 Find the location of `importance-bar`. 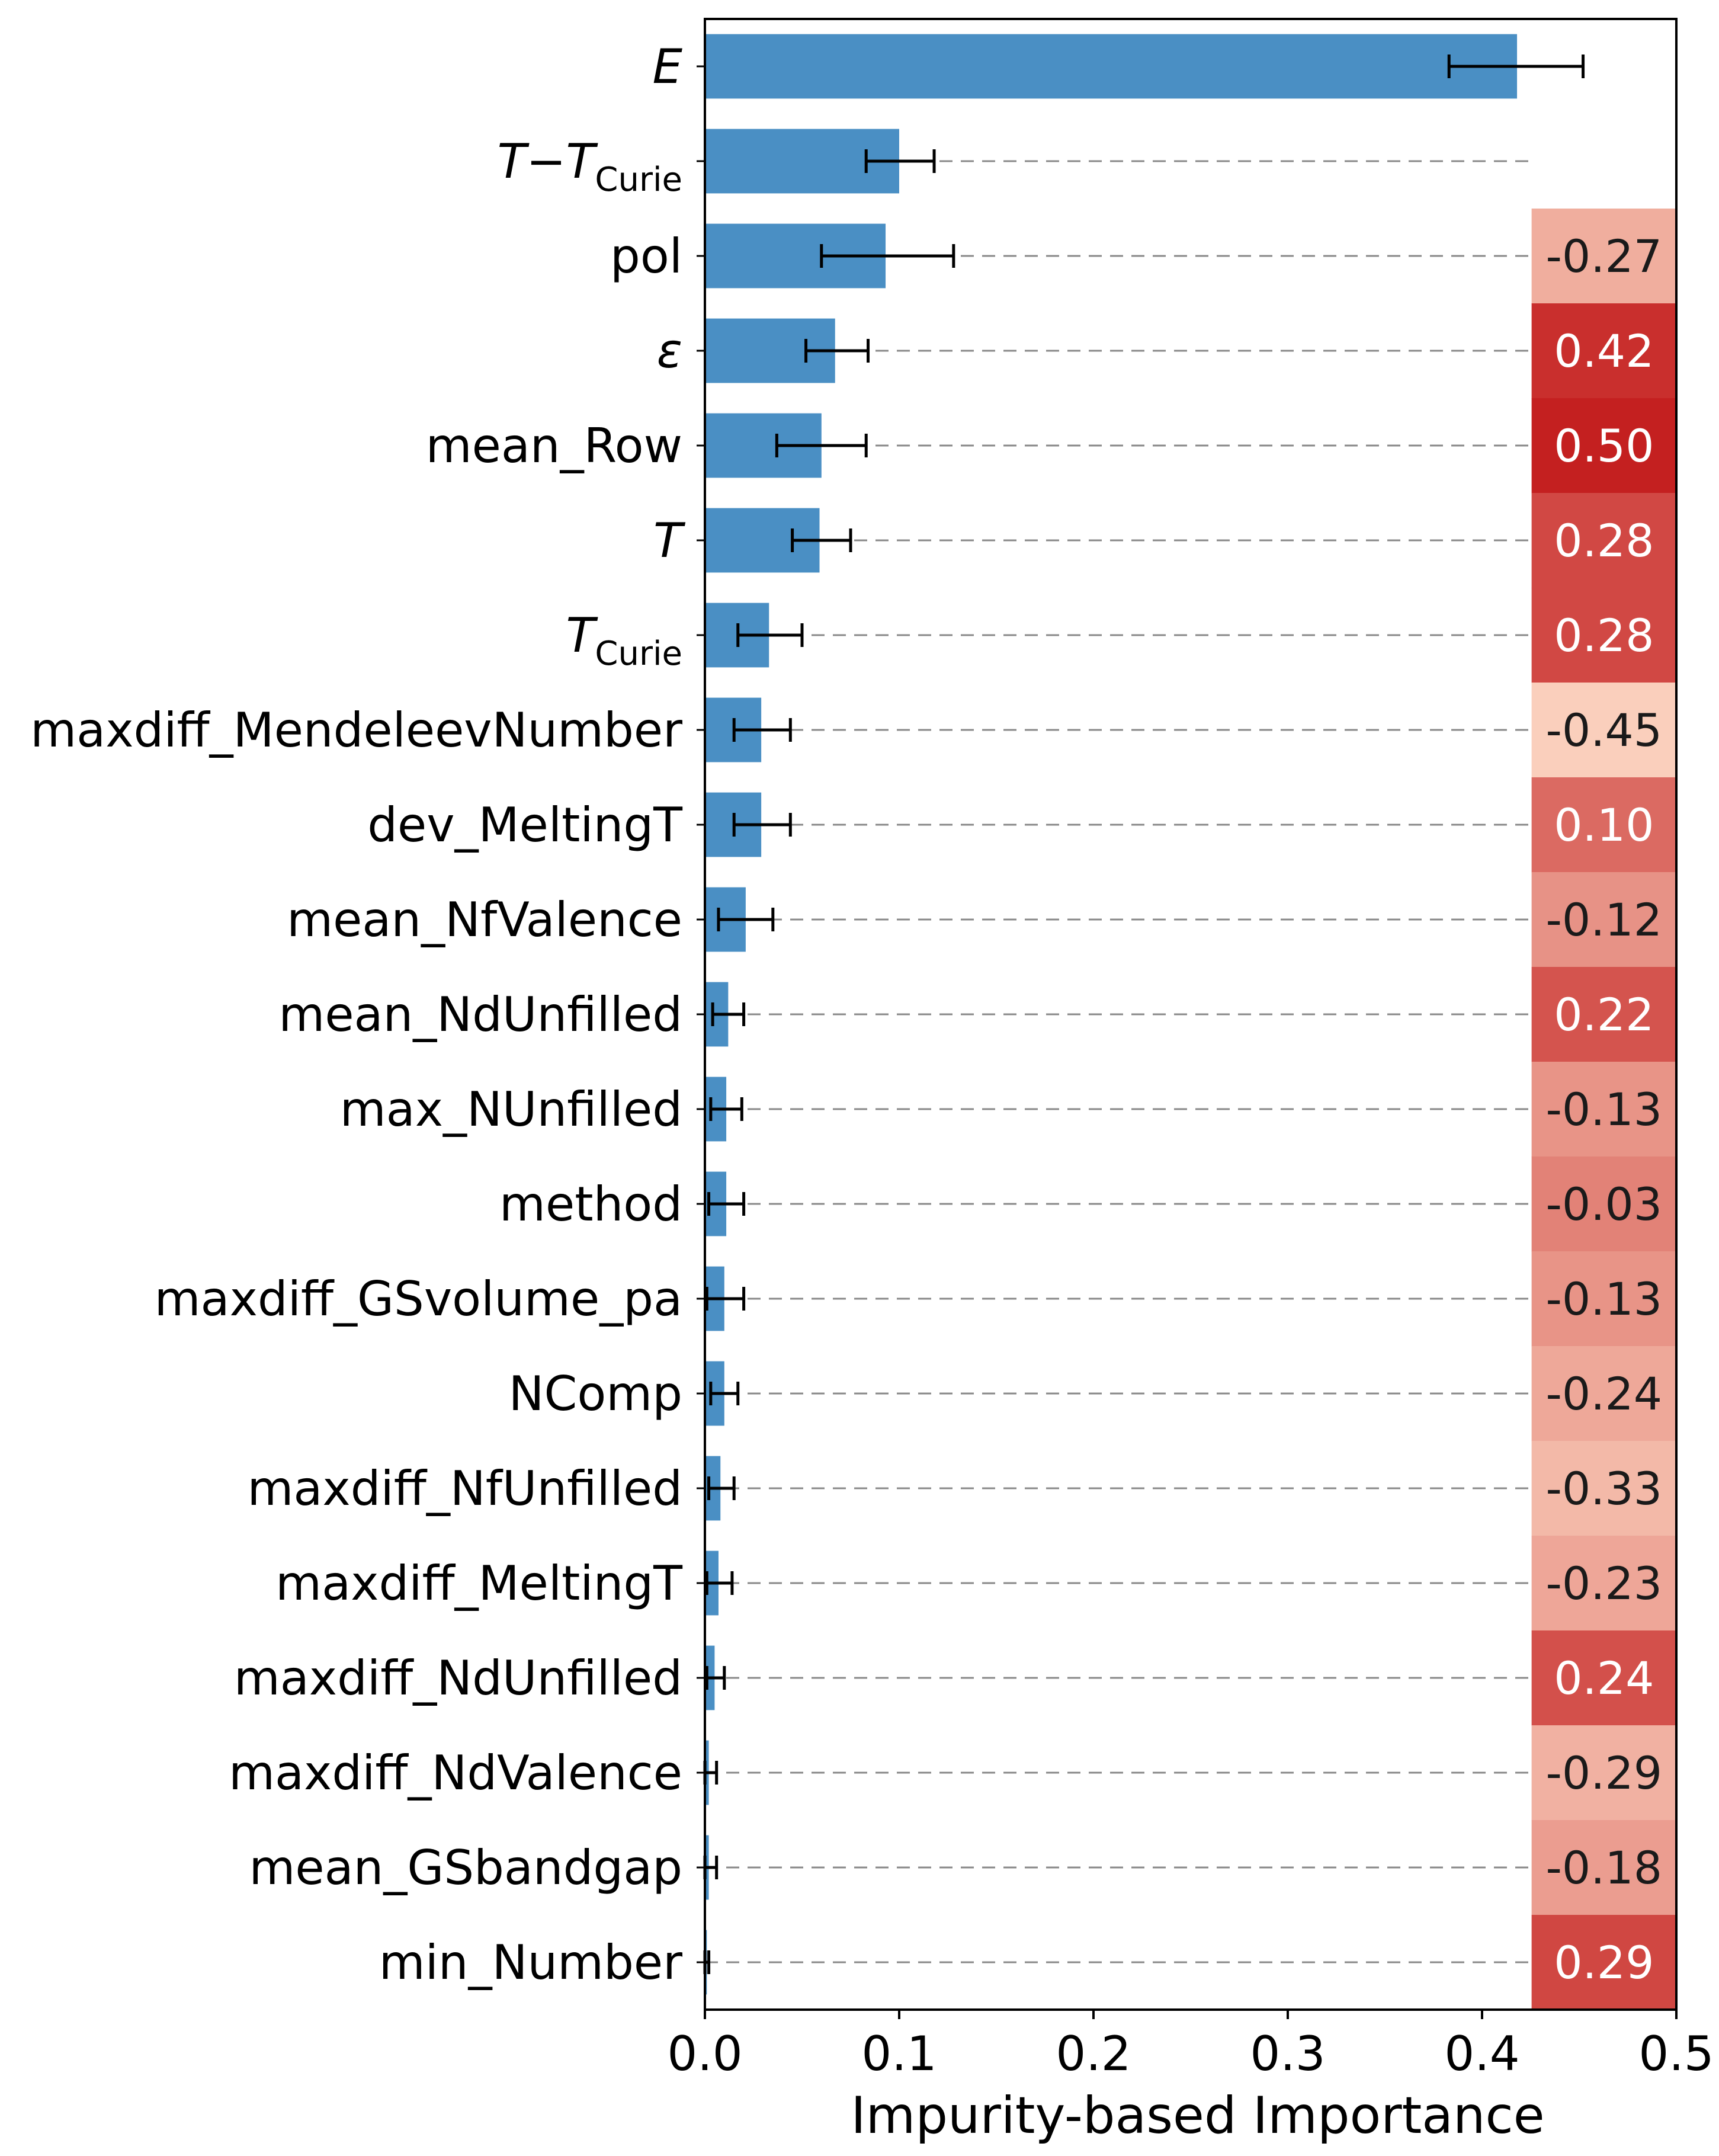

importance-bar is located at coordinates (1111, 66).